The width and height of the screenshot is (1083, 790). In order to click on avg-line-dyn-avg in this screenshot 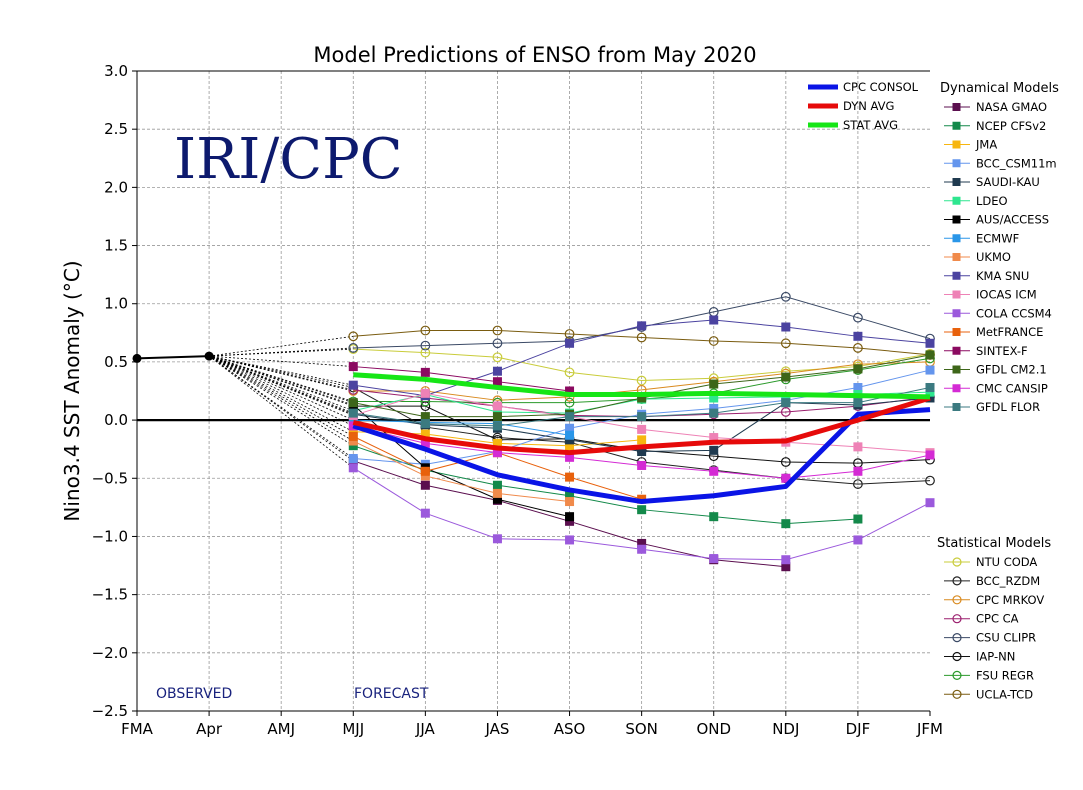, I will do `click(641, 425)`.